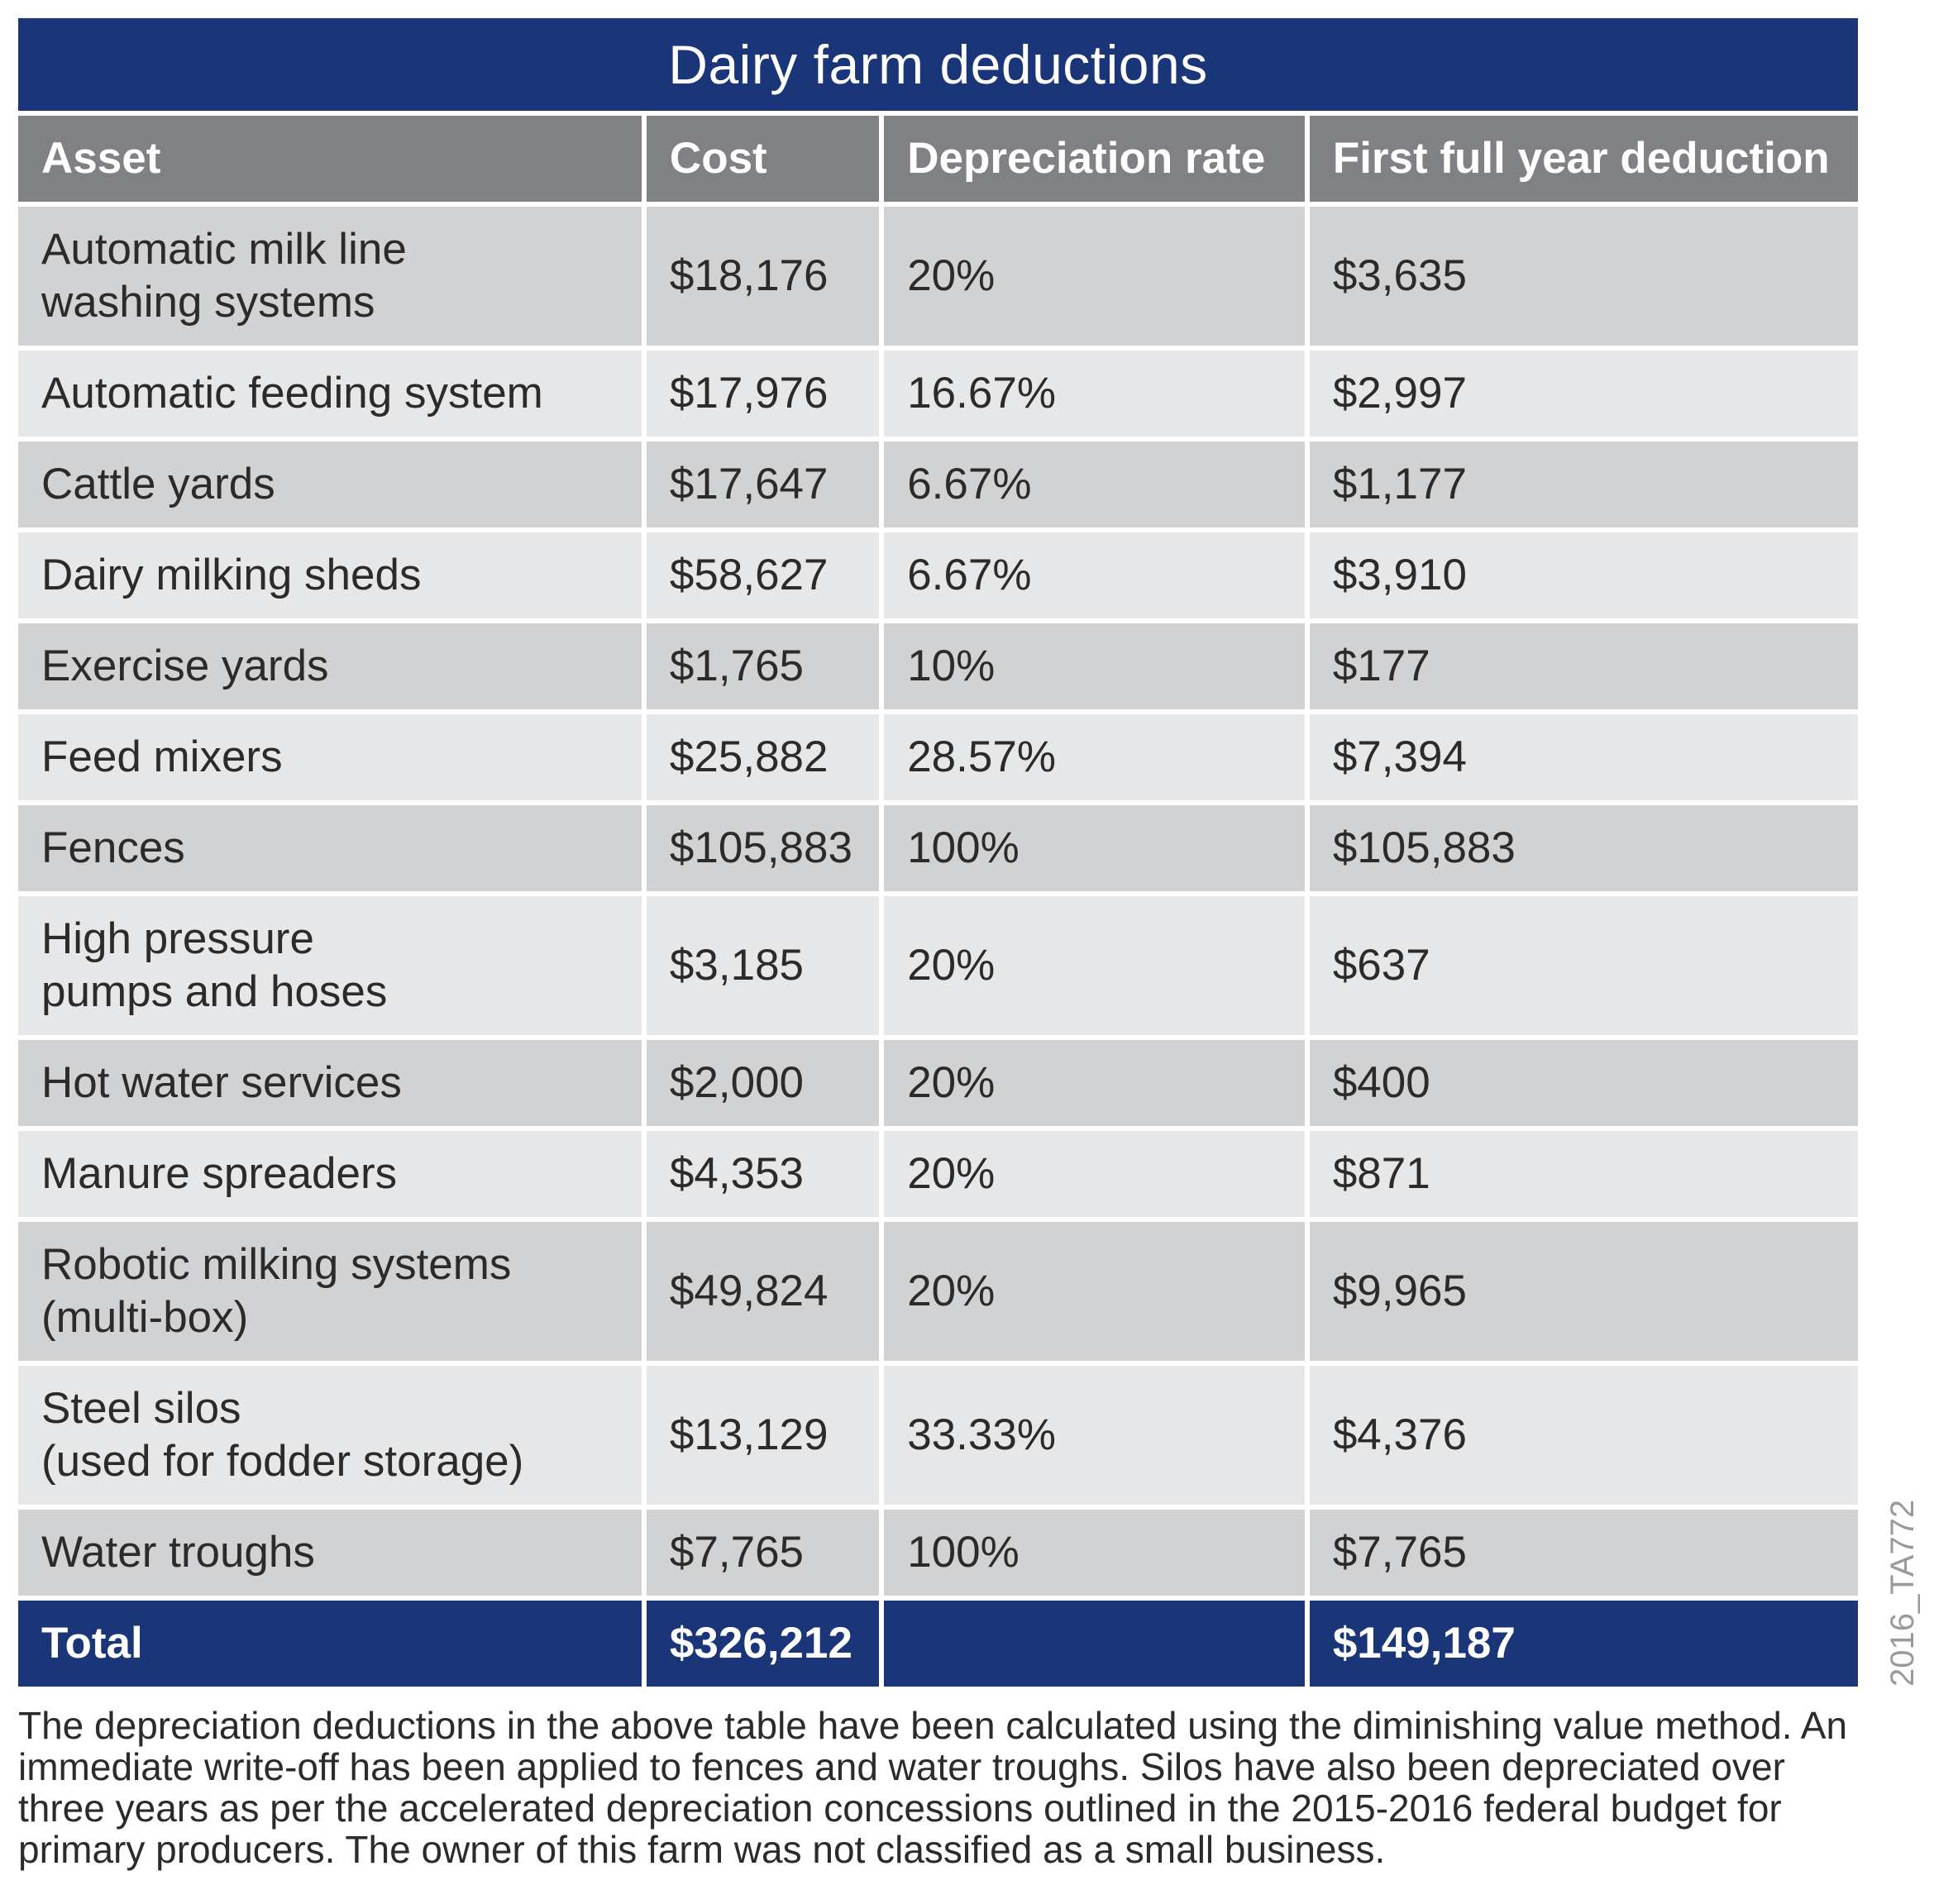  What do you see at coordinates (763, 1083) in the screenshot?
I see `cell-cost: $2,000` at bounding box center [763, 1083].